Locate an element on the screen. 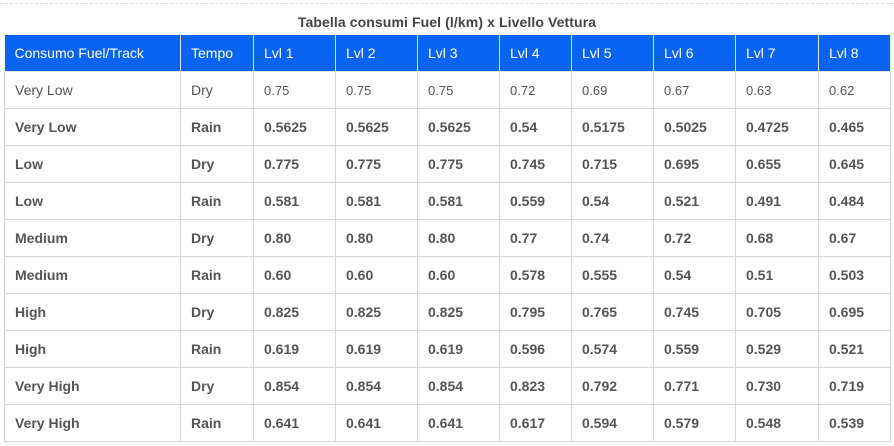 This screenshot has width=894, height=446. value-cell: 0.559 is located at coordinates (694, 349).